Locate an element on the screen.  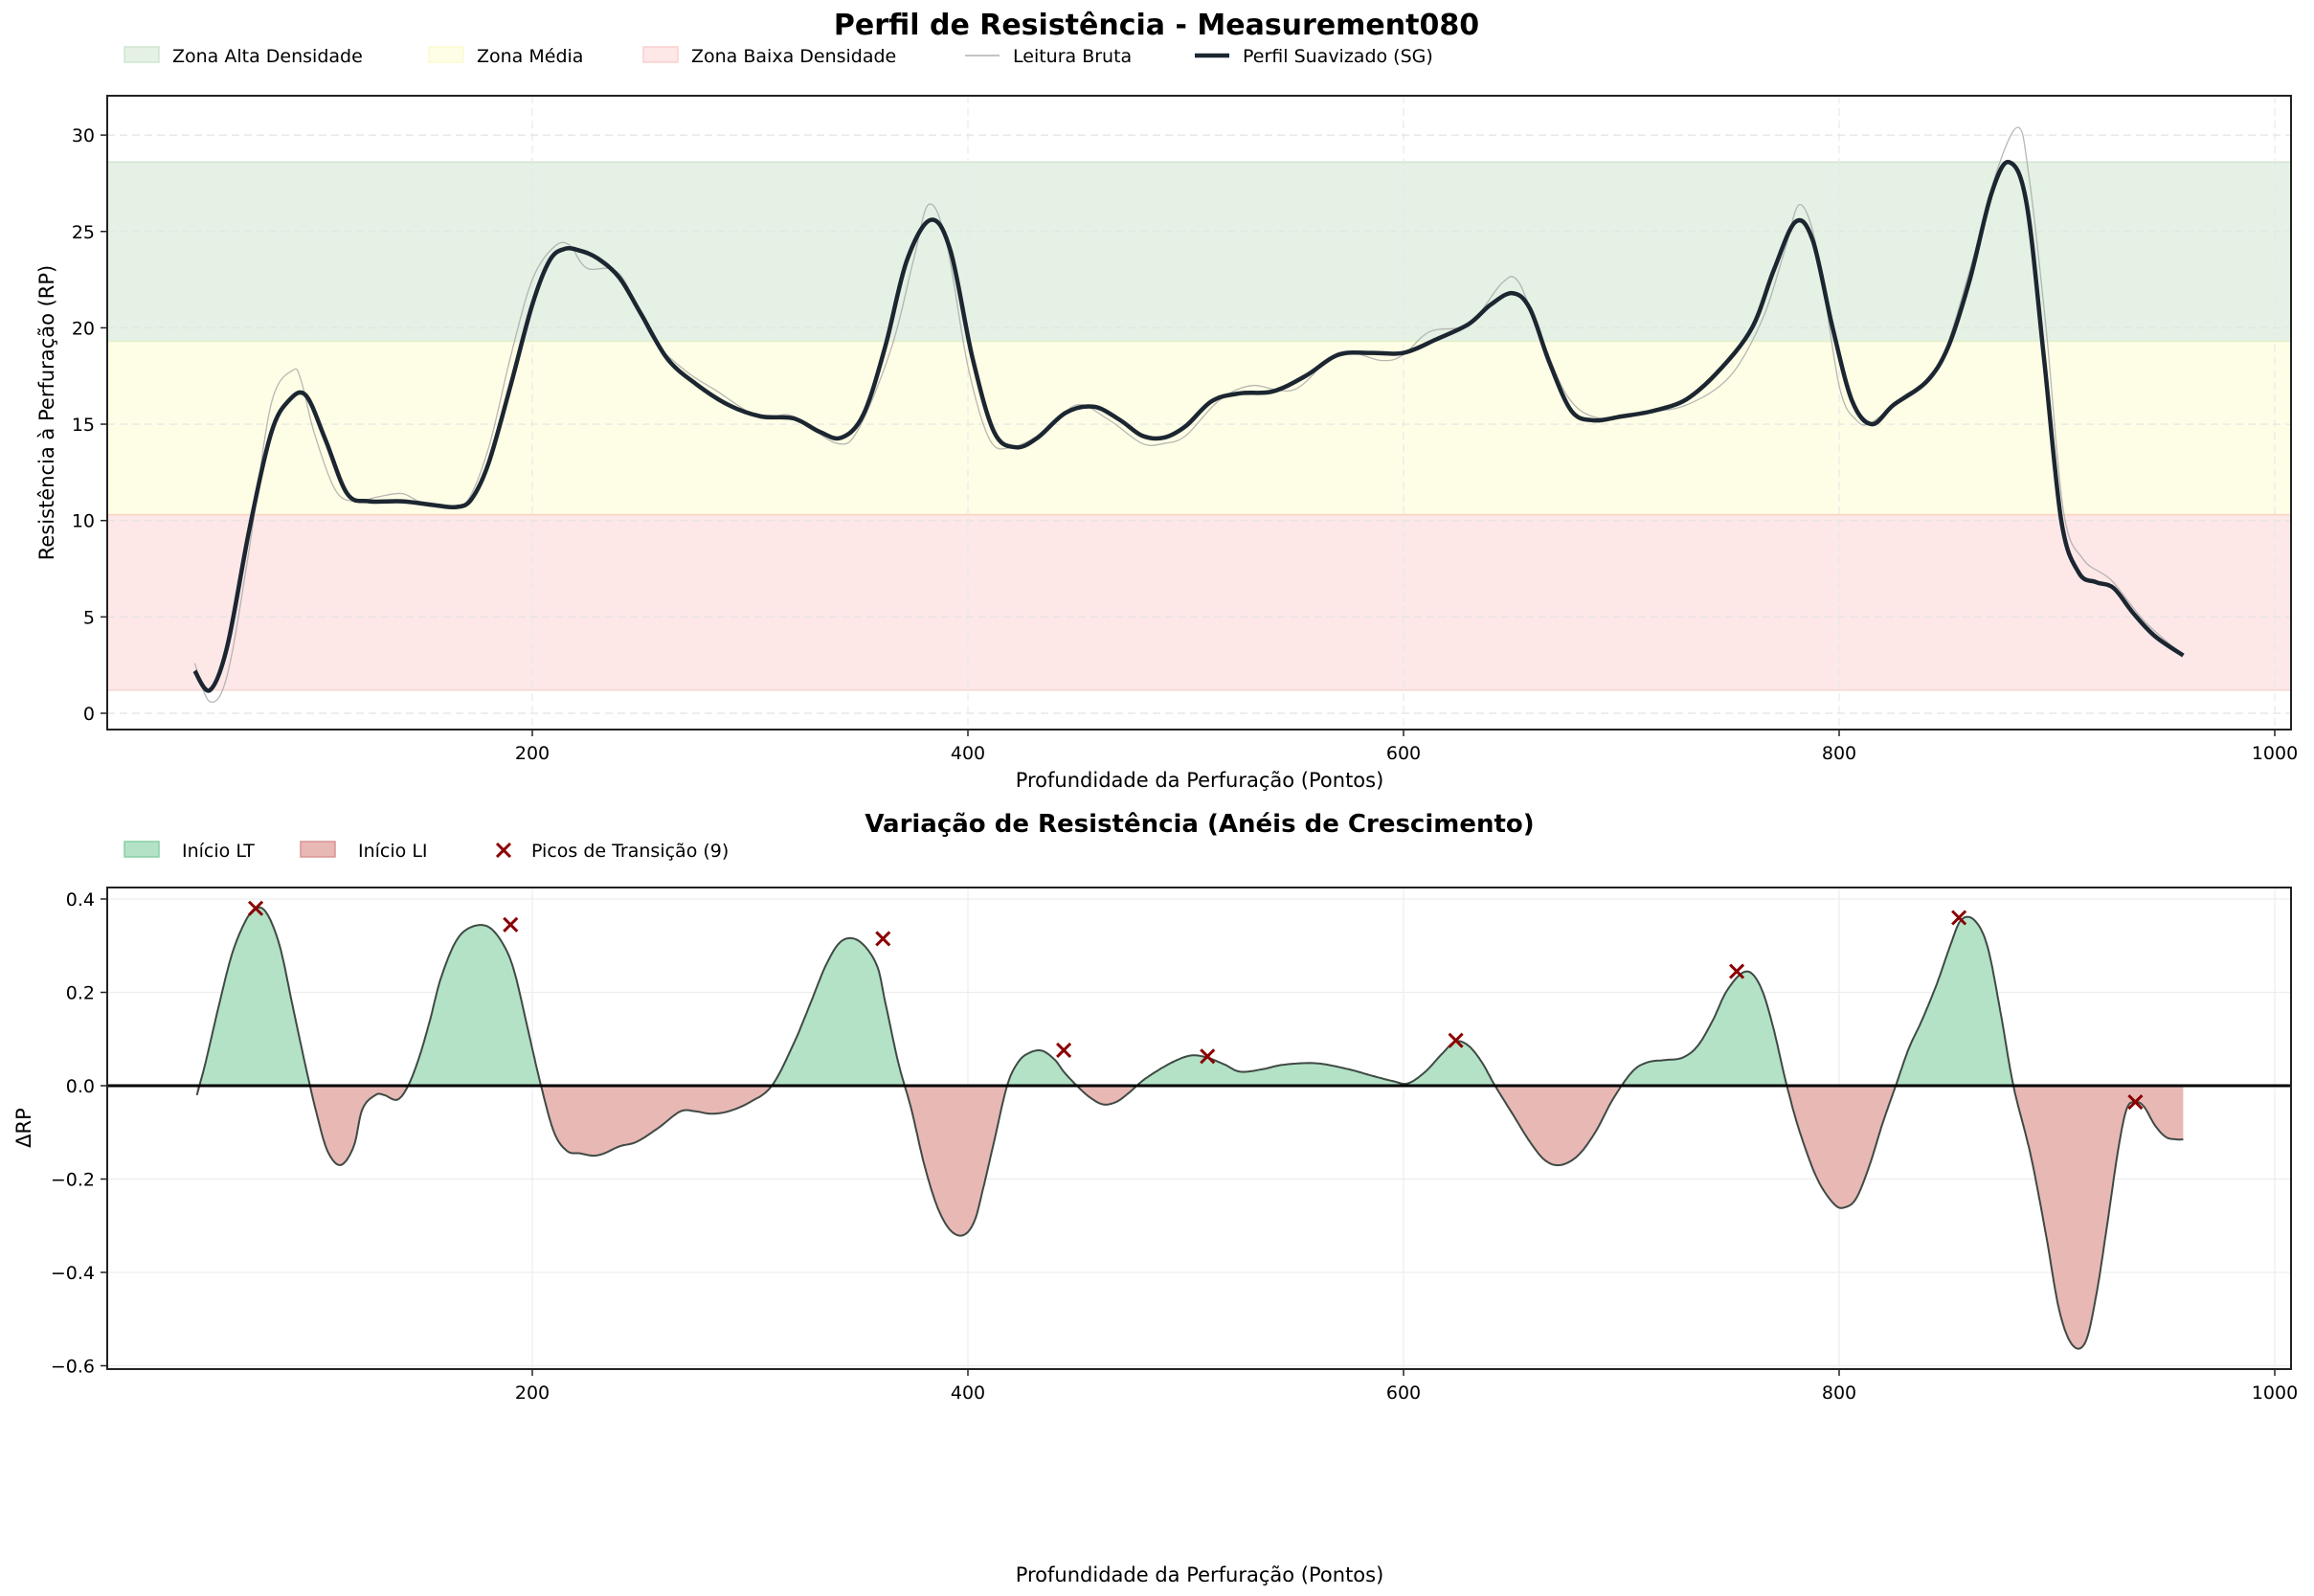
legend-label: Picos de Transição (9) is located at coordinates (630, 851).